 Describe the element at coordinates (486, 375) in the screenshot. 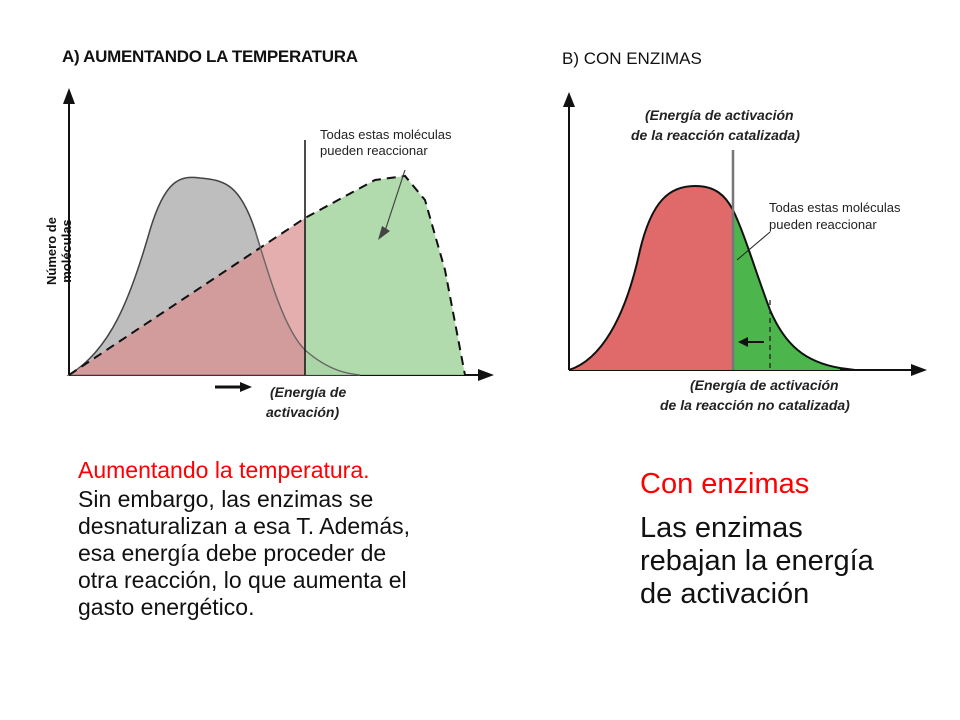

I see `panel-a-x-arrow` at that location.